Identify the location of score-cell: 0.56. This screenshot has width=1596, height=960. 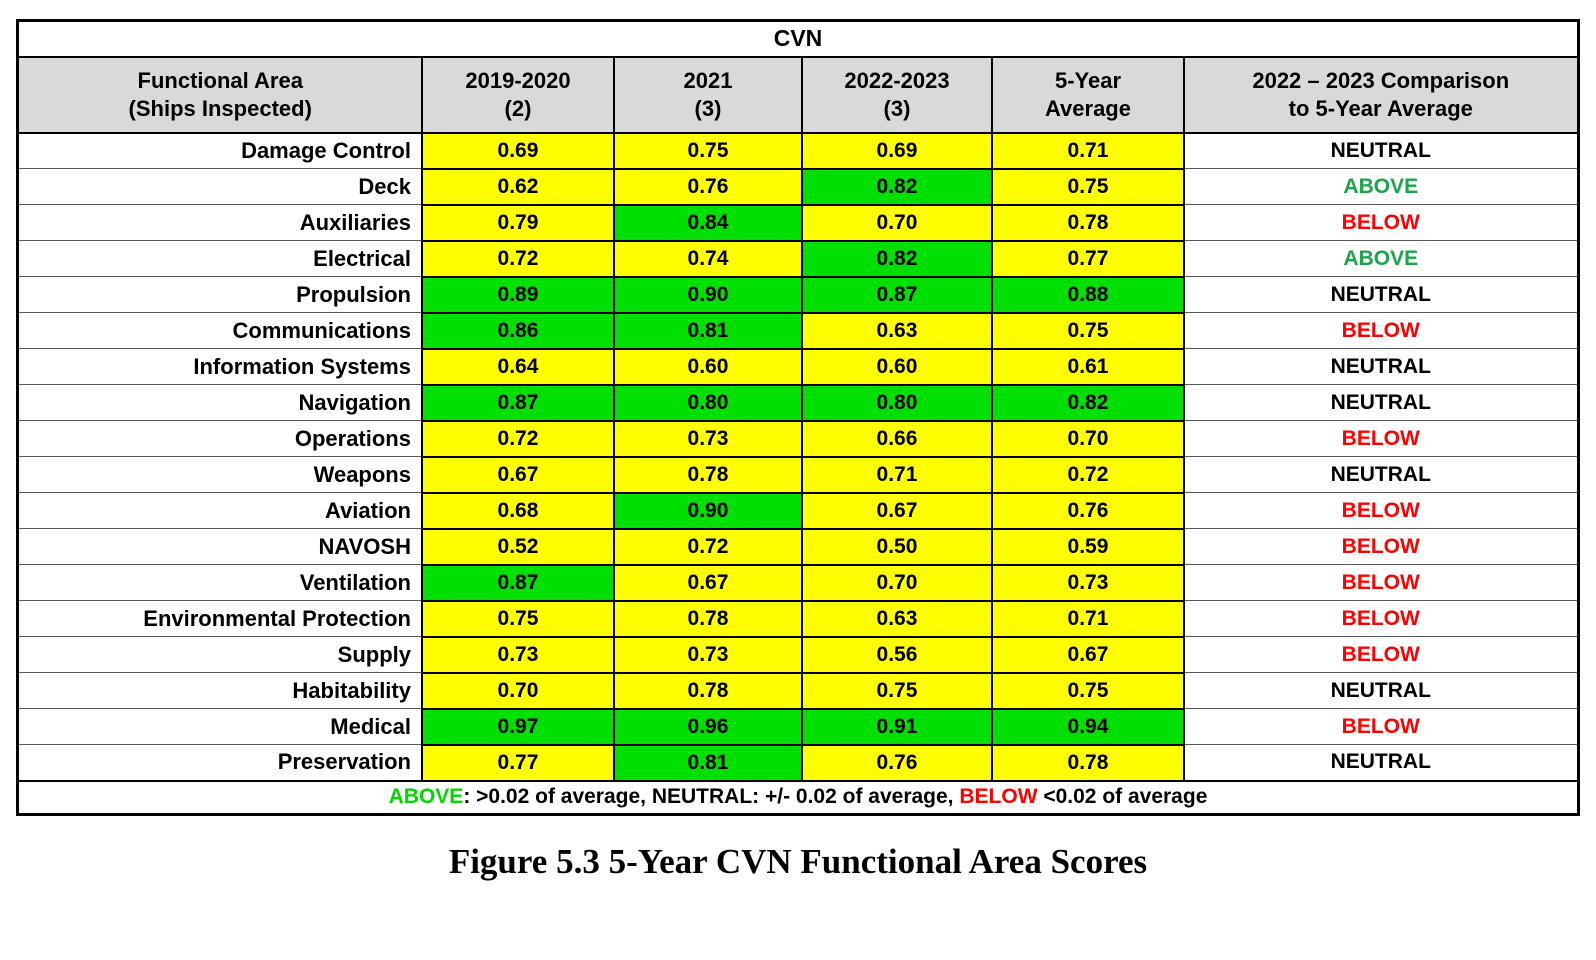
(896, 654).